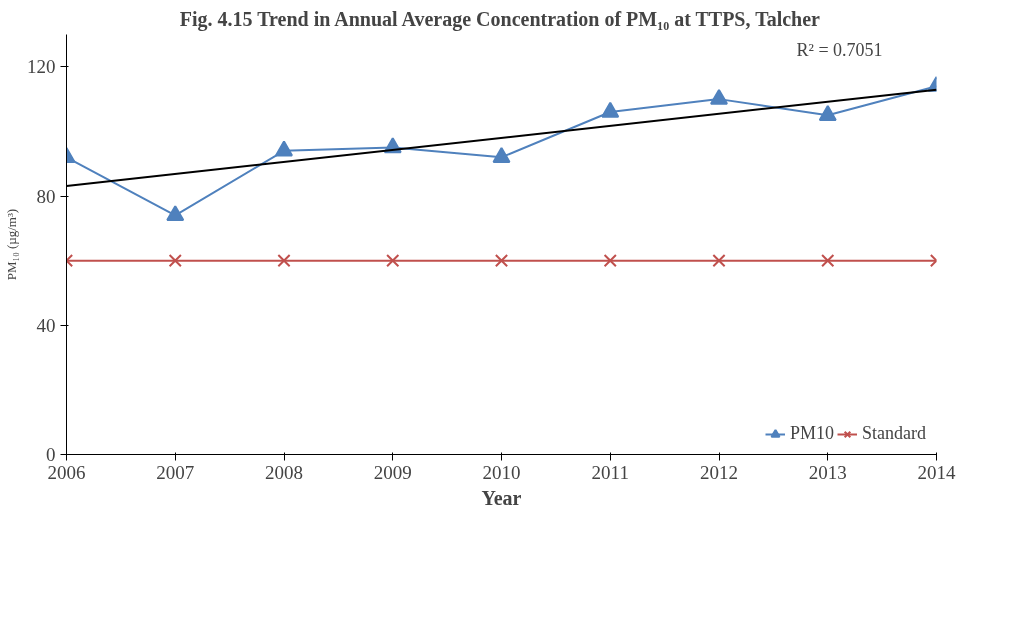  Describe the element at coordinates (501, 472) in the screenshot. I see `x-tick-label: 2010` at that location.